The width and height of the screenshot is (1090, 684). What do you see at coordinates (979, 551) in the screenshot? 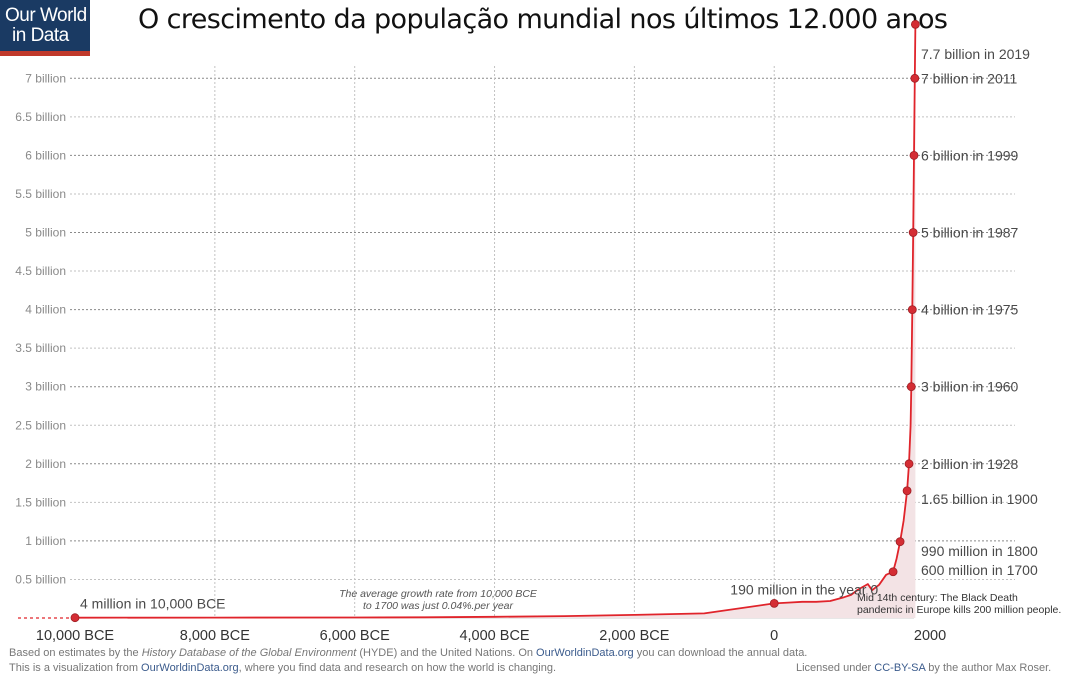
I see `data-label-3: 990 million in 1800` at bounding box center [979, 551].